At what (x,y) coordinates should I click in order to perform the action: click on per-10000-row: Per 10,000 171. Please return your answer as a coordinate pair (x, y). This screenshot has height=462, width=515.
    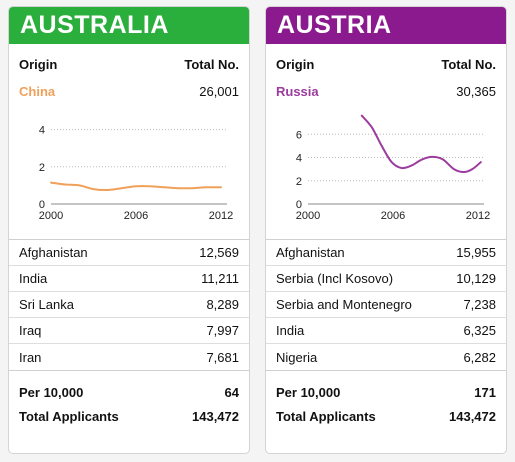
    Looking at the image, I should click on (386, 392).